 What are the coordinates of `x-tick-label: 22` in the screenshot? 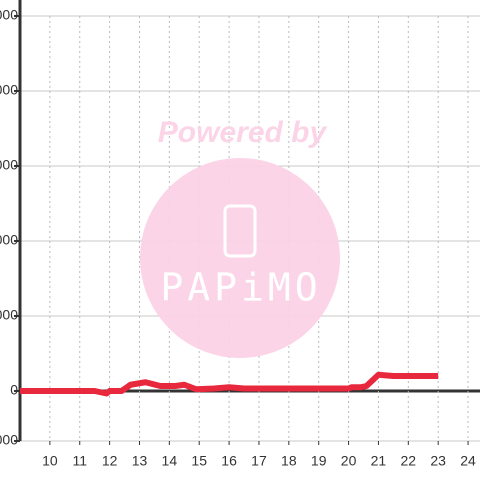 It's located at (409, 461).